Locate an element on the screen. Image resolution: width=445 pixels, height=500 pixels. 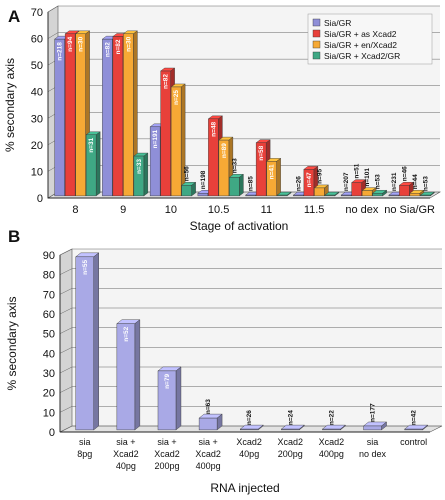
panel-b-n-label: n=52 is located at coordinates (126, 333).